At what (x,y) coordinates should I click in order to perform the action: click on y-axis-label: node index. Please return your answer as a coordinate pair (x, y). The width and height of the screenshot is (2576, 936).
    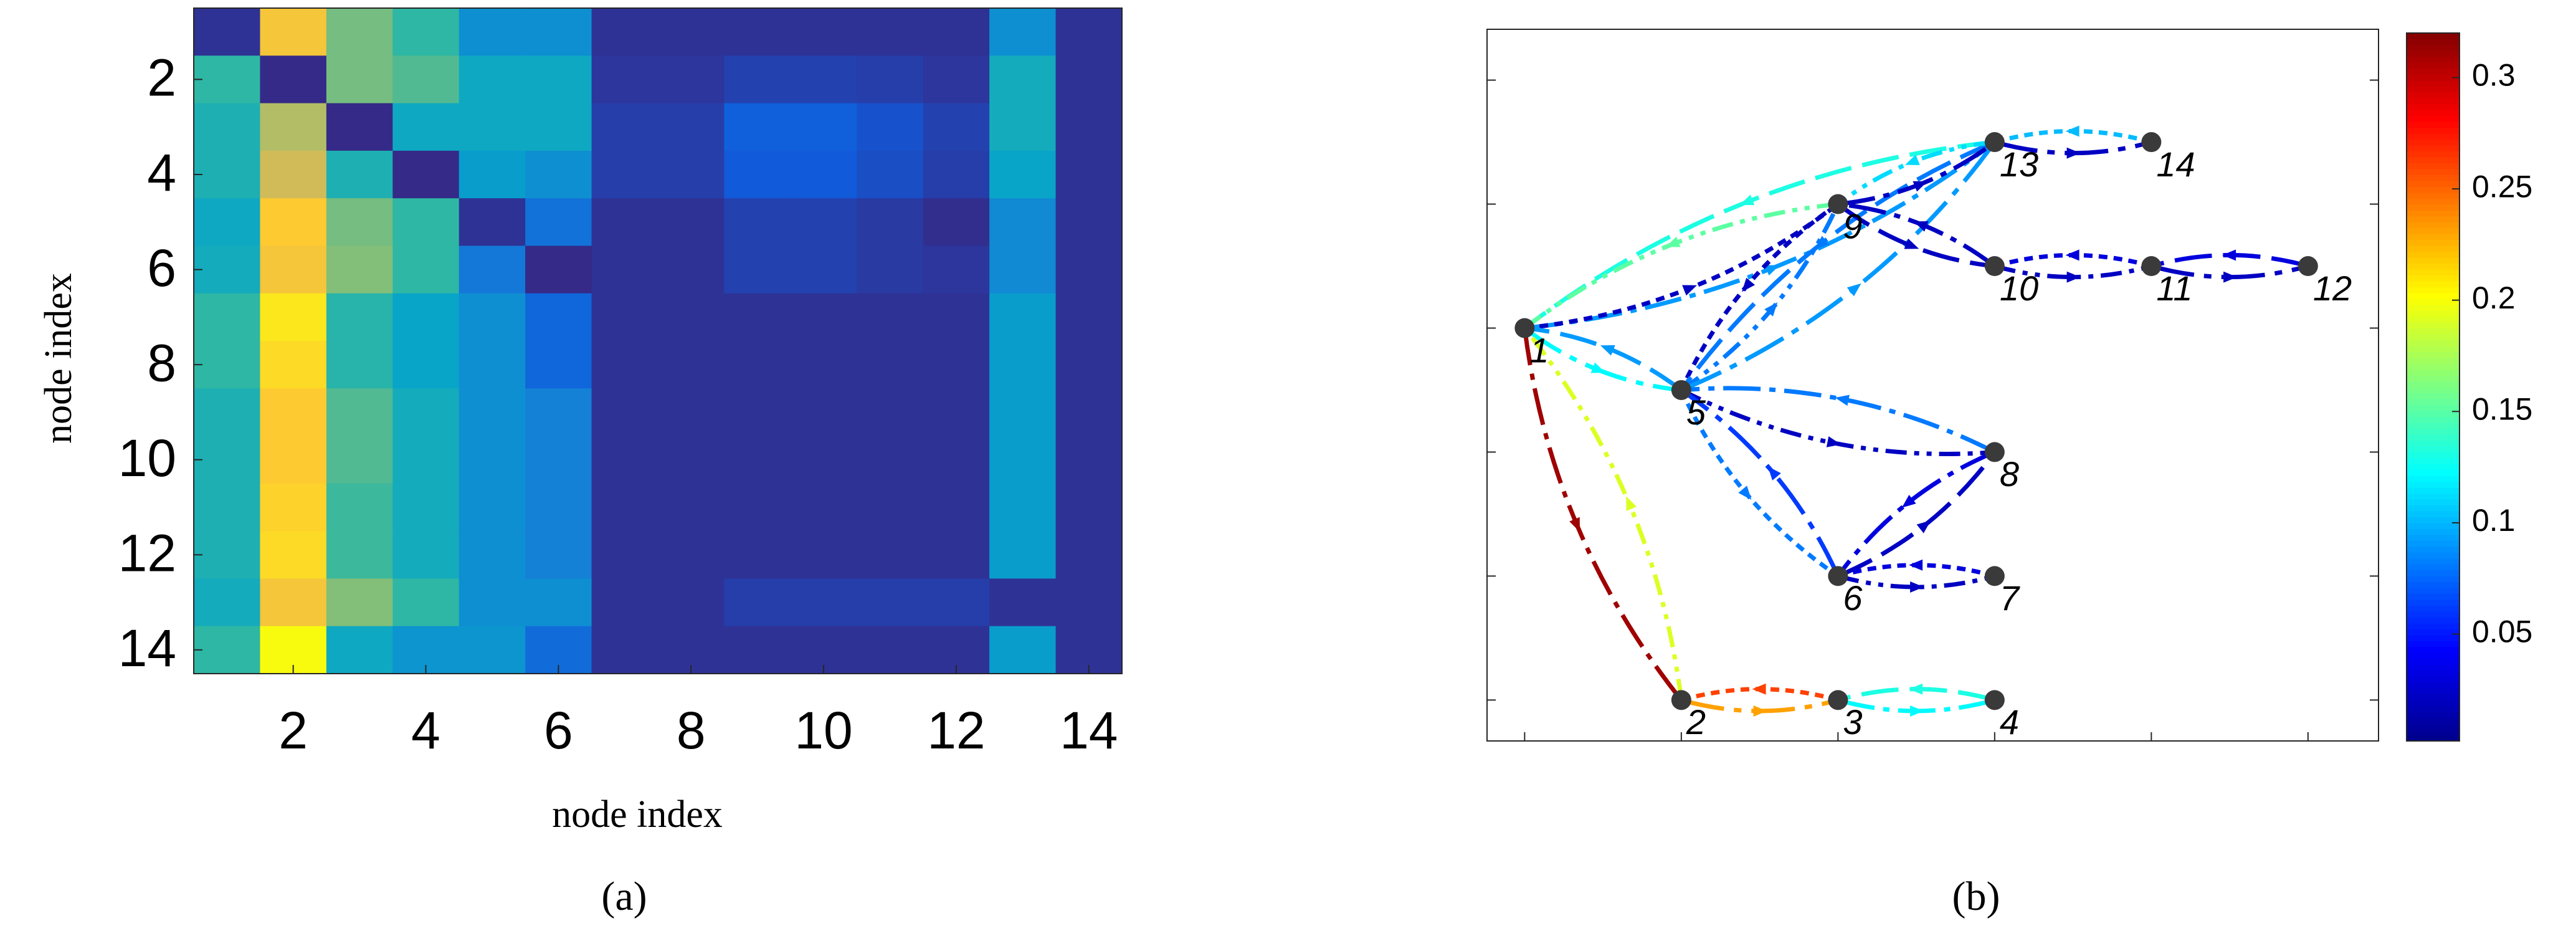
    Looking at the image, I should click on (58, 358).